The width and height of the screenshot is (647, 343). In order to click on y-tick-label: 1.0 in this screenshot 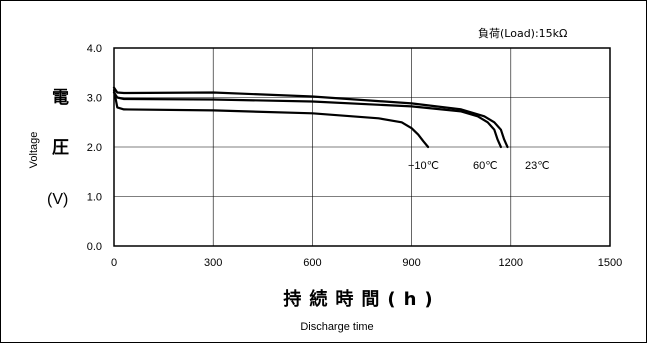, I will do `click(94, 198)`.